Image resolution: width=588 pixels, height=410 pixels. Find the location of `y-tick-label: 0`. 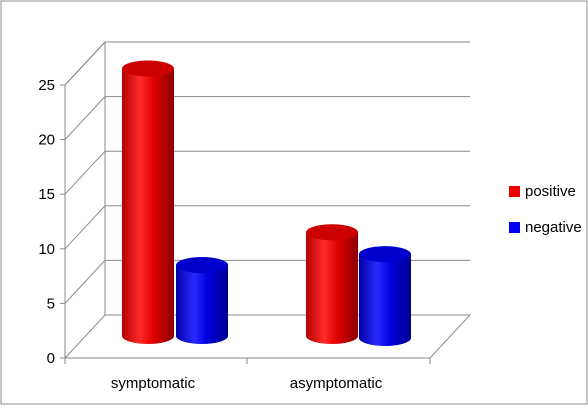

y-tick-label: 0 is located at coordinates (51, 358).